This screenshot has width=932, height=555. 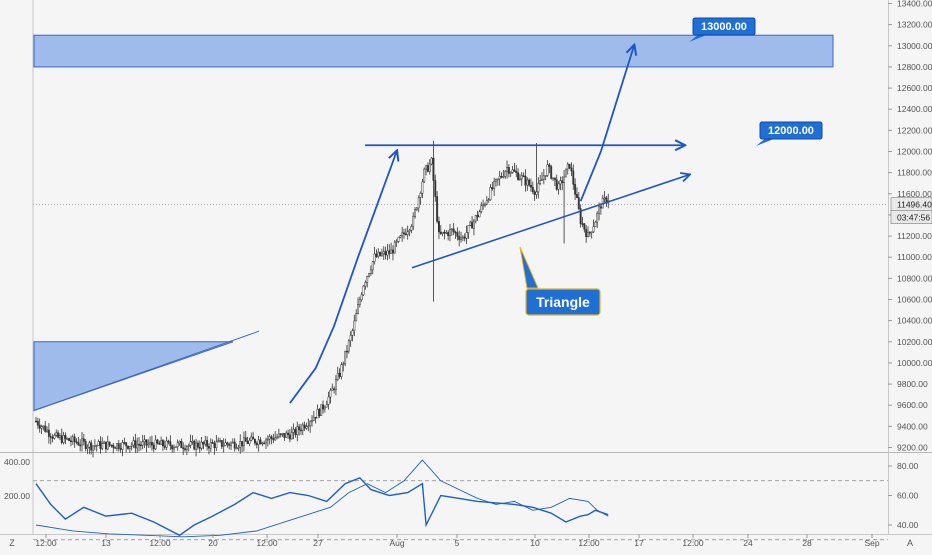 I want to click on price-axis-label: 9600.00, so click(x=912, y=405).